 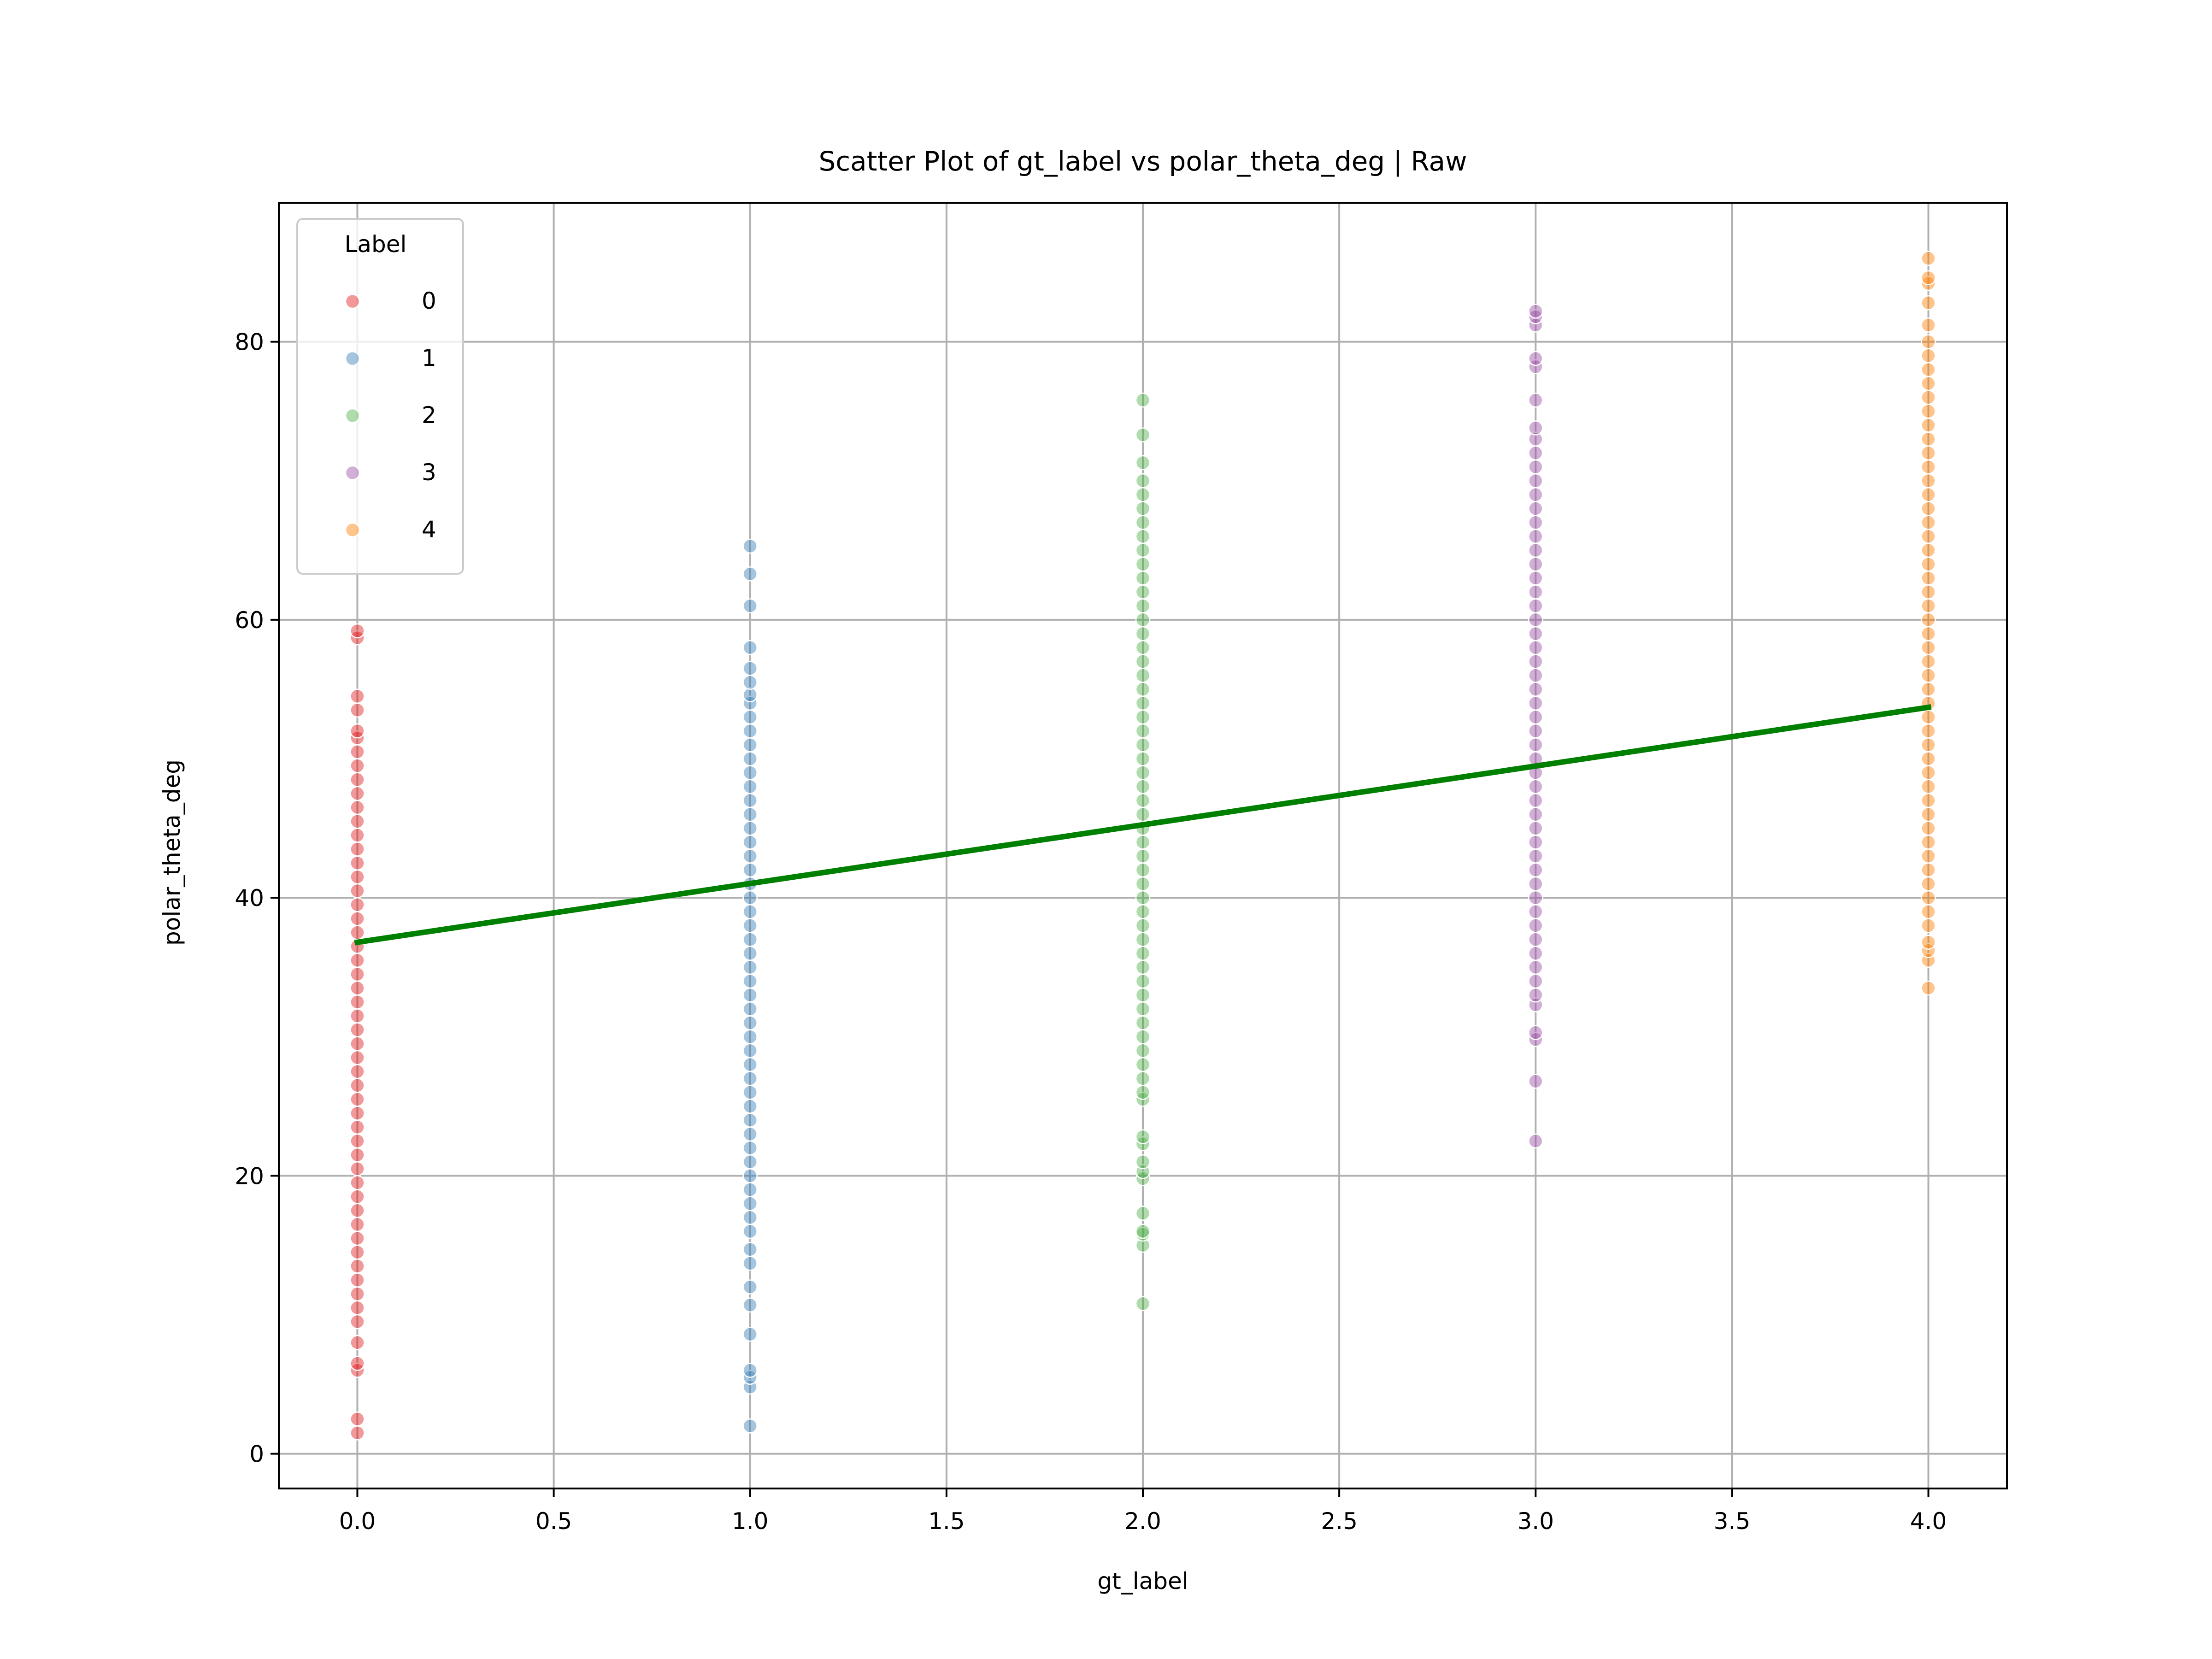 What do you see at coordinates (429, 472) in the screenshot?
I see `legend-entry-label: 3` at bounding box center [429, 472].